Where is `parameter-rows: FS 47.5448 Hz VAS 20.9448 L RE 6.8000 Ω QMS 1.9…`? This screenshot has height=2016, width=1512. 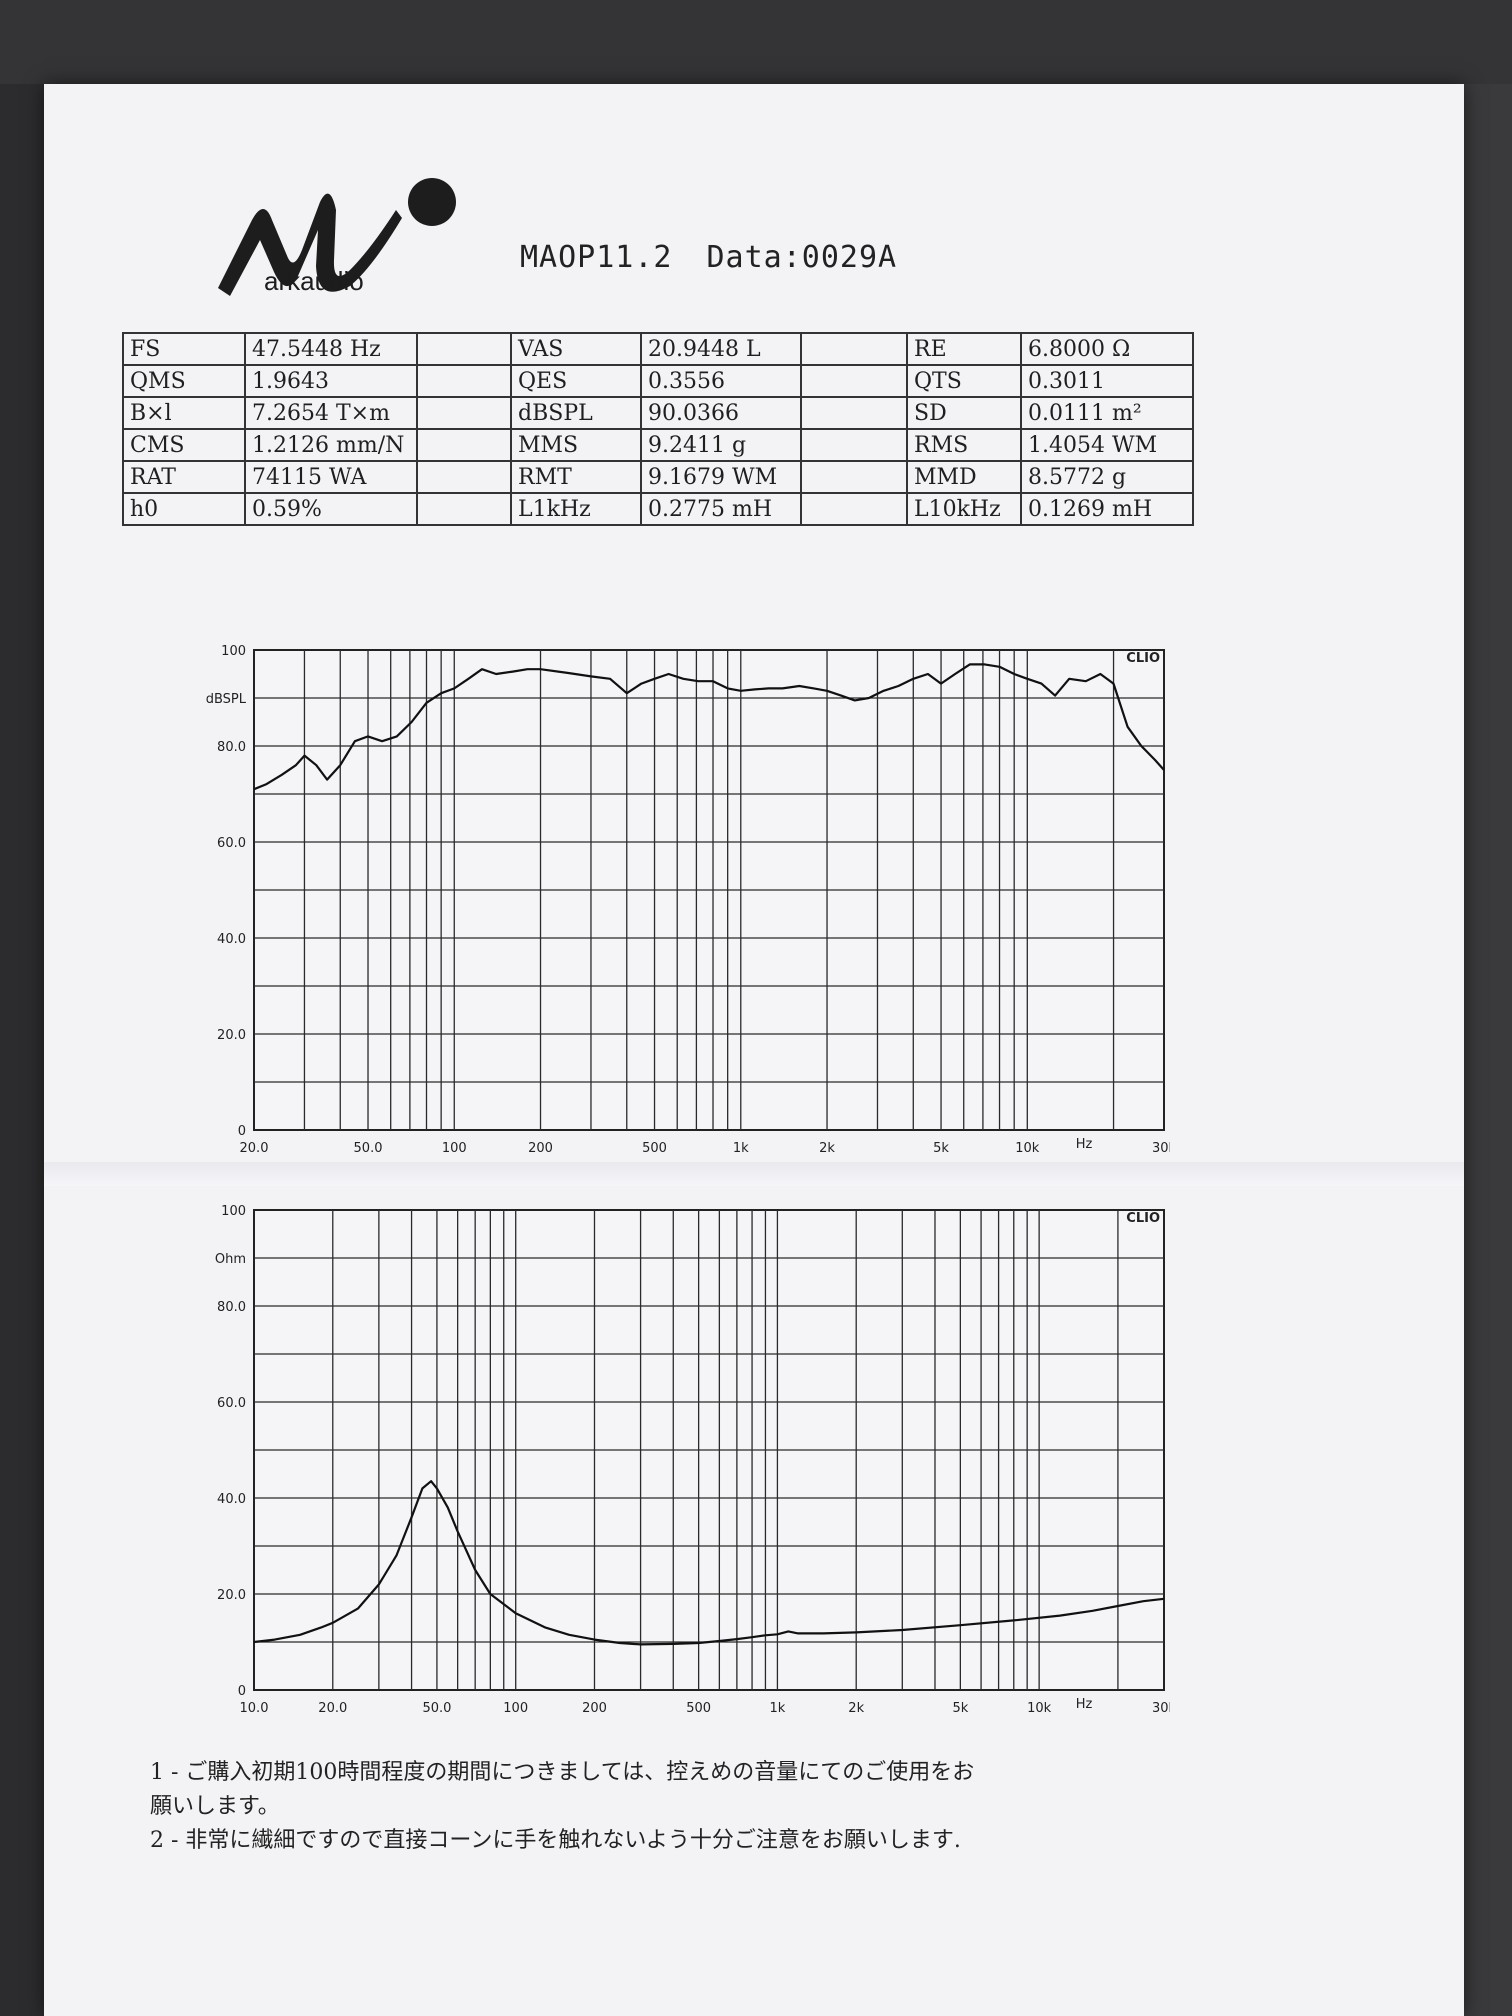 parameter-rows: FS 47.5448 Hz VAS 20.9448 L RE 6.8000 Ω QMS 1.9… is located at coordinates (658, 429).